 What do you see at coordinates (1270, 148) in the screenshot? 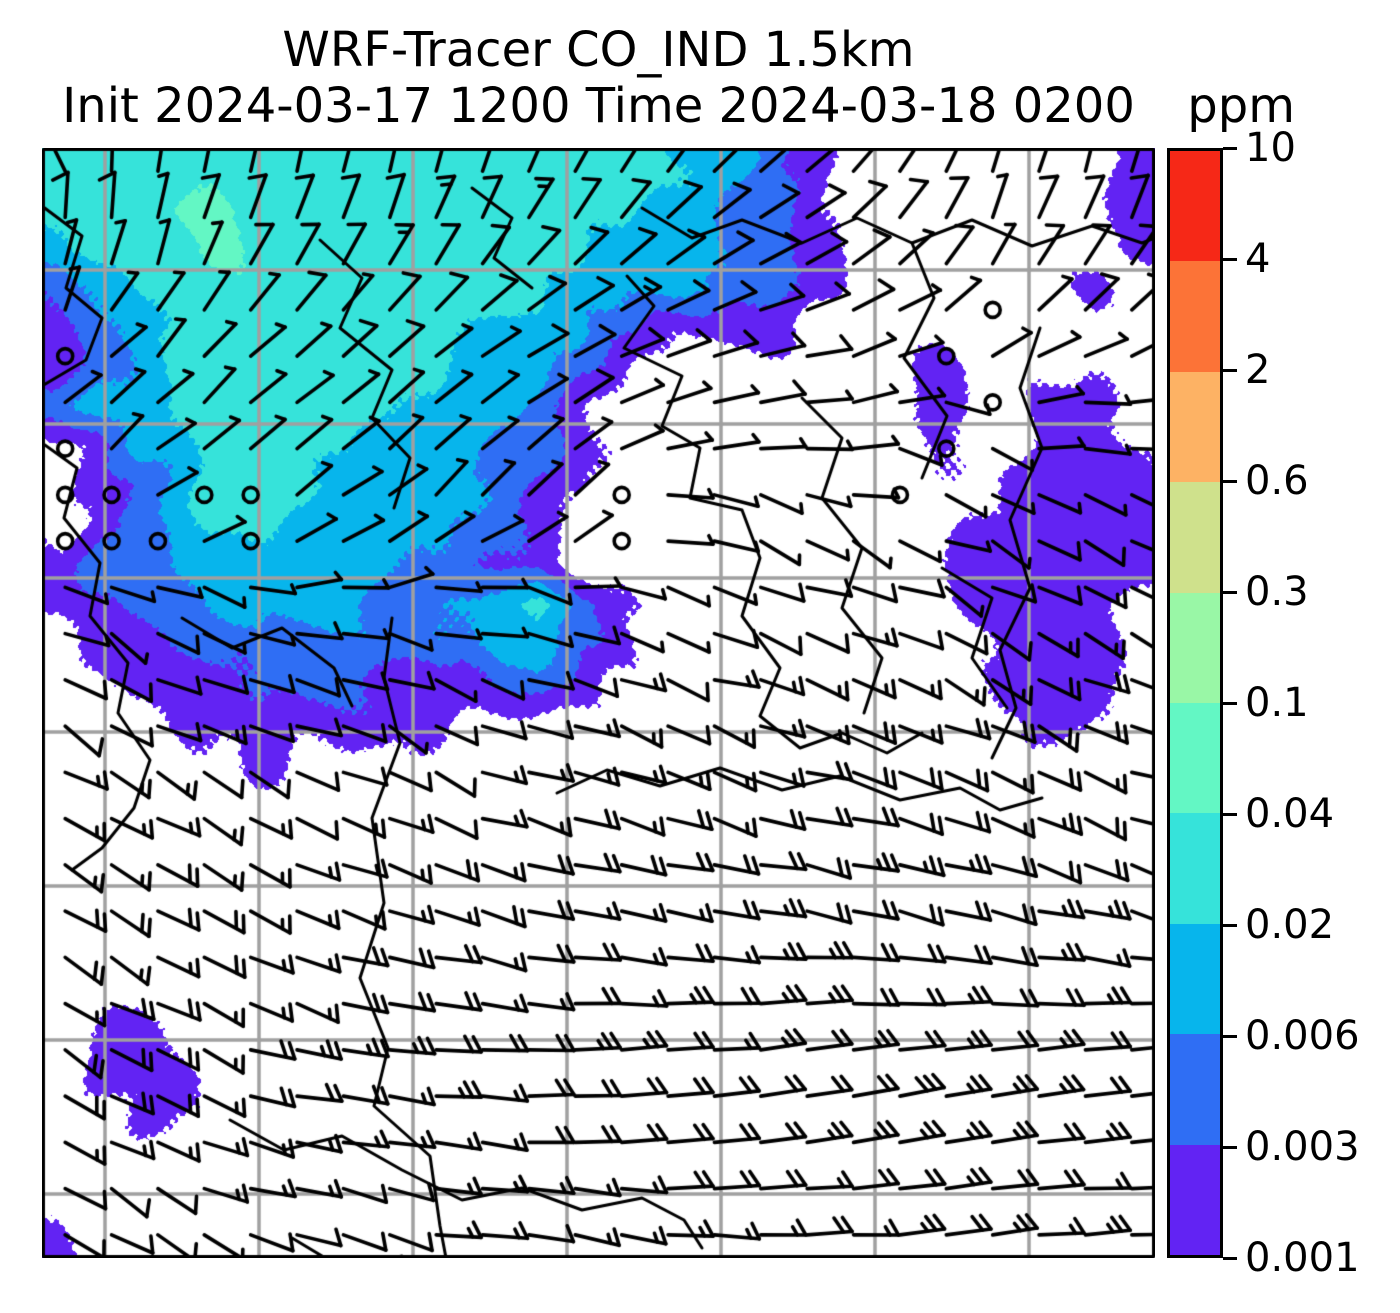
I see `colorbar-tick-label: 10` at bounding box center [1270, 148].